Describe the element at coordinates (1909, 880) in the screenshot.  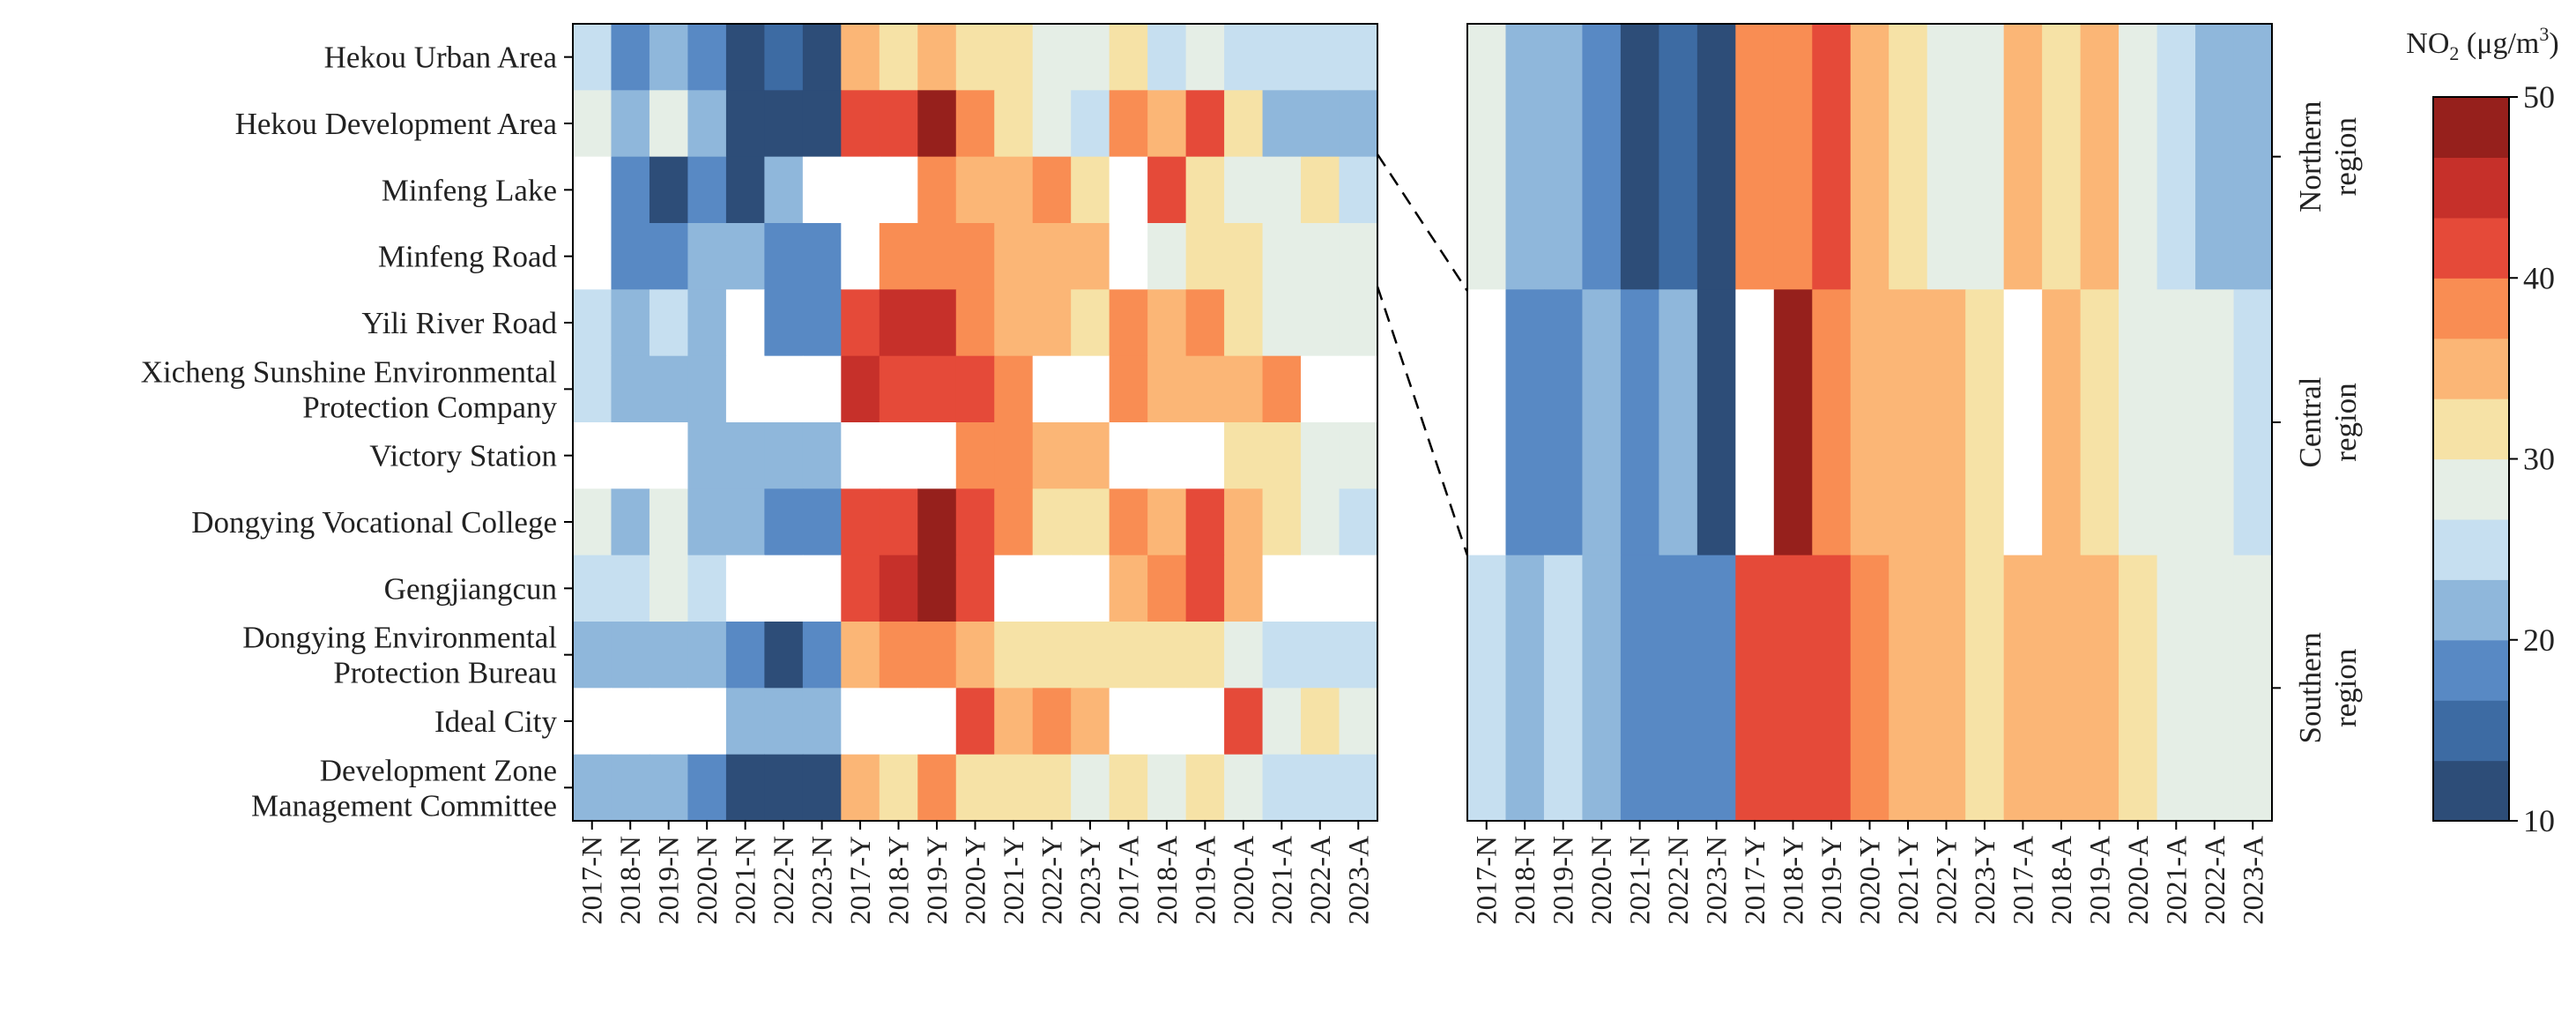
I see `x-tick-label: 2021-Y` at that location.